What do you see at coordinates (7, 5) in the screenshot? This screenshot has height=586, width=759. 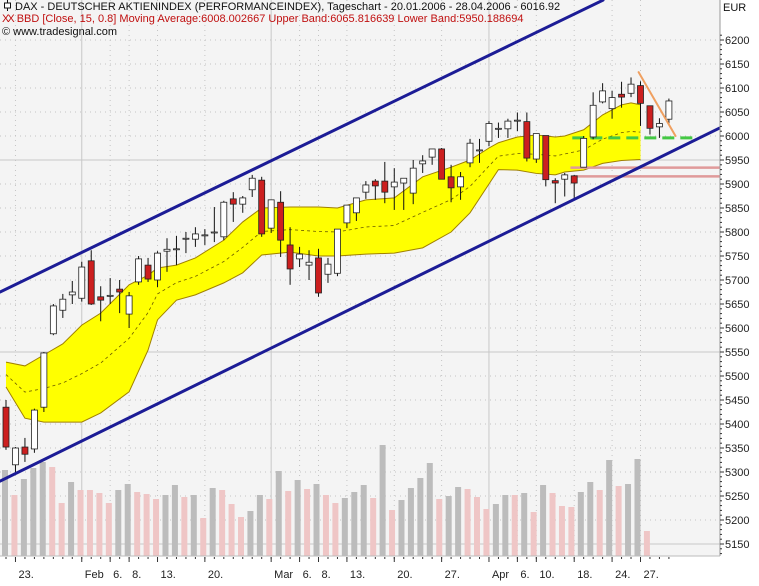 I see `candlestick-icon` at bounding box center [7, 5].